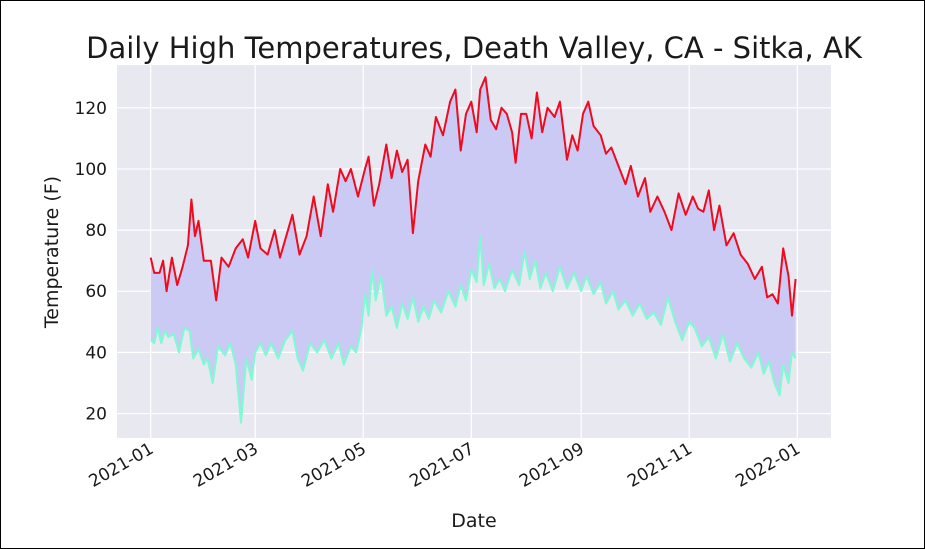  I want to click on y-axis-label: Temperature (F), so click(52, 252).